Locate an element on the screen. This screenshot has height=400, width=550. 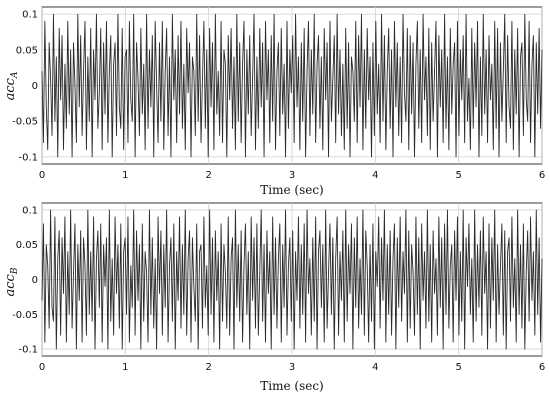
x-axis-title-b: Time (sec) is located at coordinates (291, 386).